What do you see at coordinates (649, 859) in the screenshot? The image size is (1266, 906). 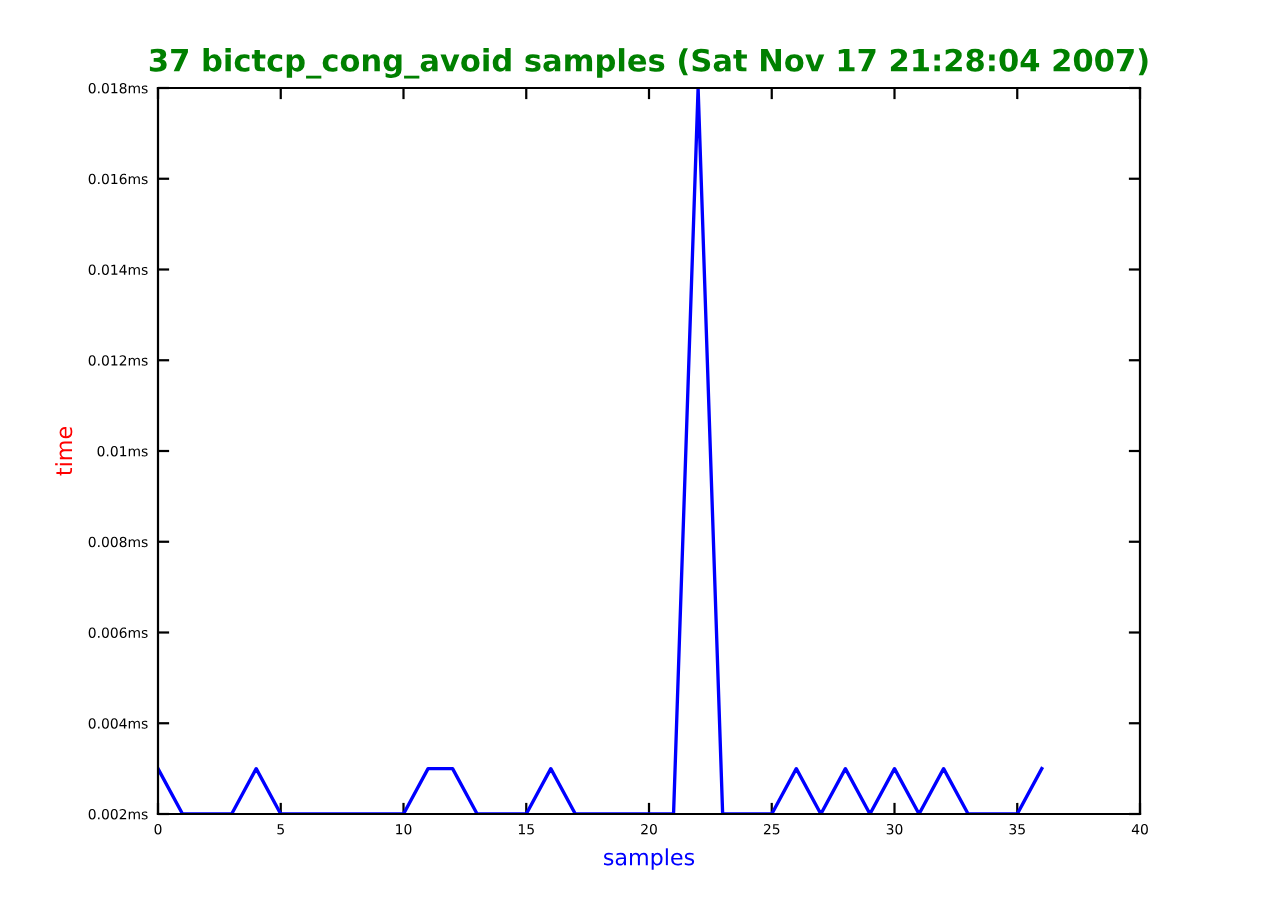 I see `x-axis-title: samples` at bounding box center [649, 859].